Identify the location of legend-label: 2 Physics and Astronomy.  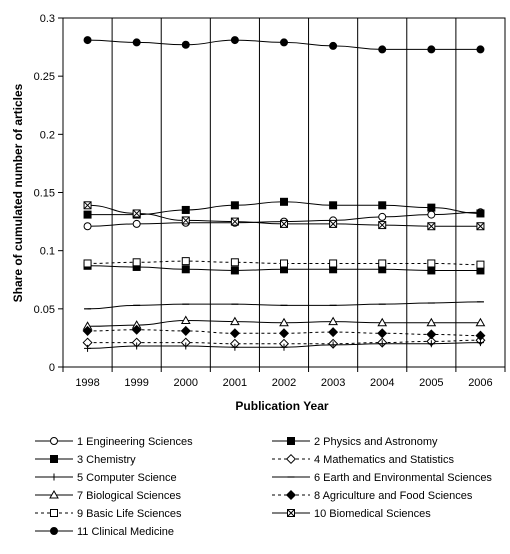
(376, 442).